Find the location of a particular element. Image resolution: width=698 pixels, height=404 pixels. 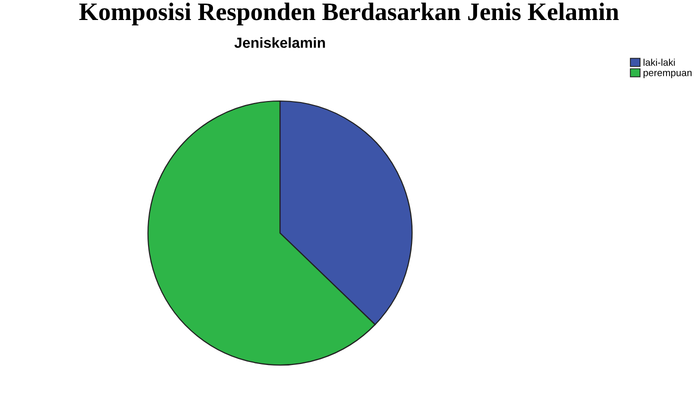

chart-subtitle: Jeniskelamin is located at coordinates (279, 42).